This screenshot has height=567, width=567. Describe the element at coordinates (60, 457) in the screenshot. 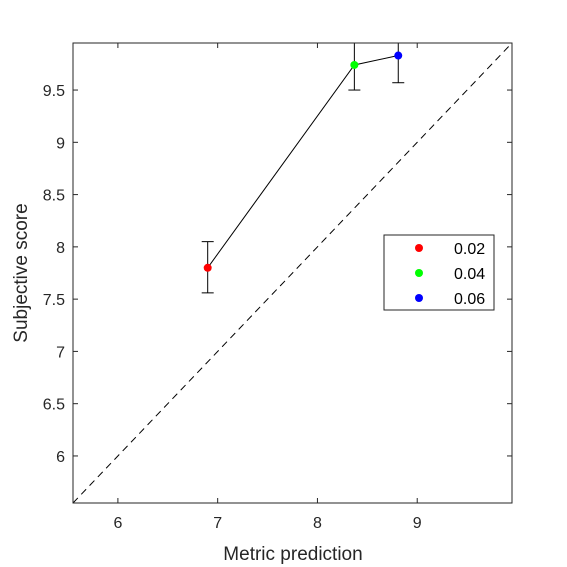

I see `y-tick-label: 6` at that location.